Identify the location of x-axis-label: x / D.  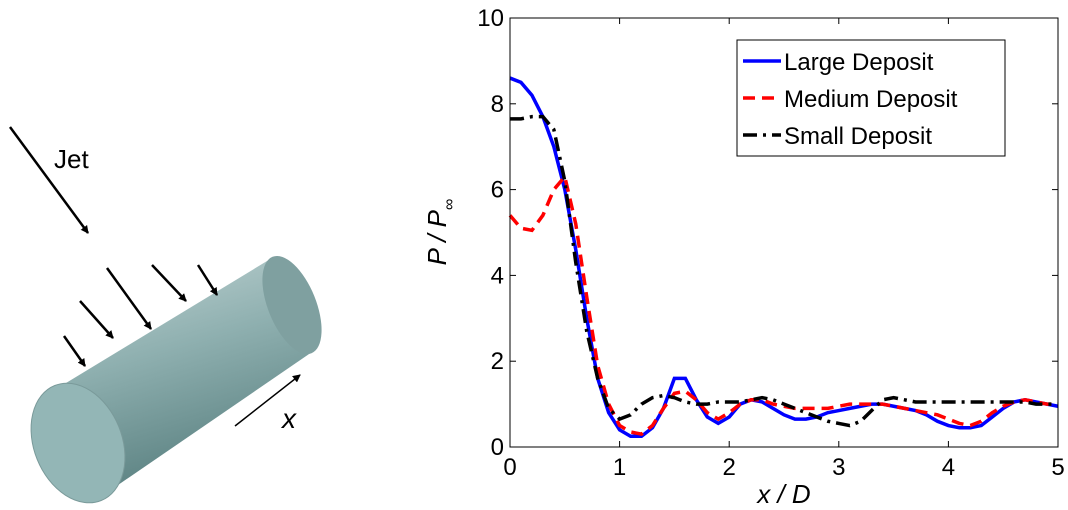
(782, 494).